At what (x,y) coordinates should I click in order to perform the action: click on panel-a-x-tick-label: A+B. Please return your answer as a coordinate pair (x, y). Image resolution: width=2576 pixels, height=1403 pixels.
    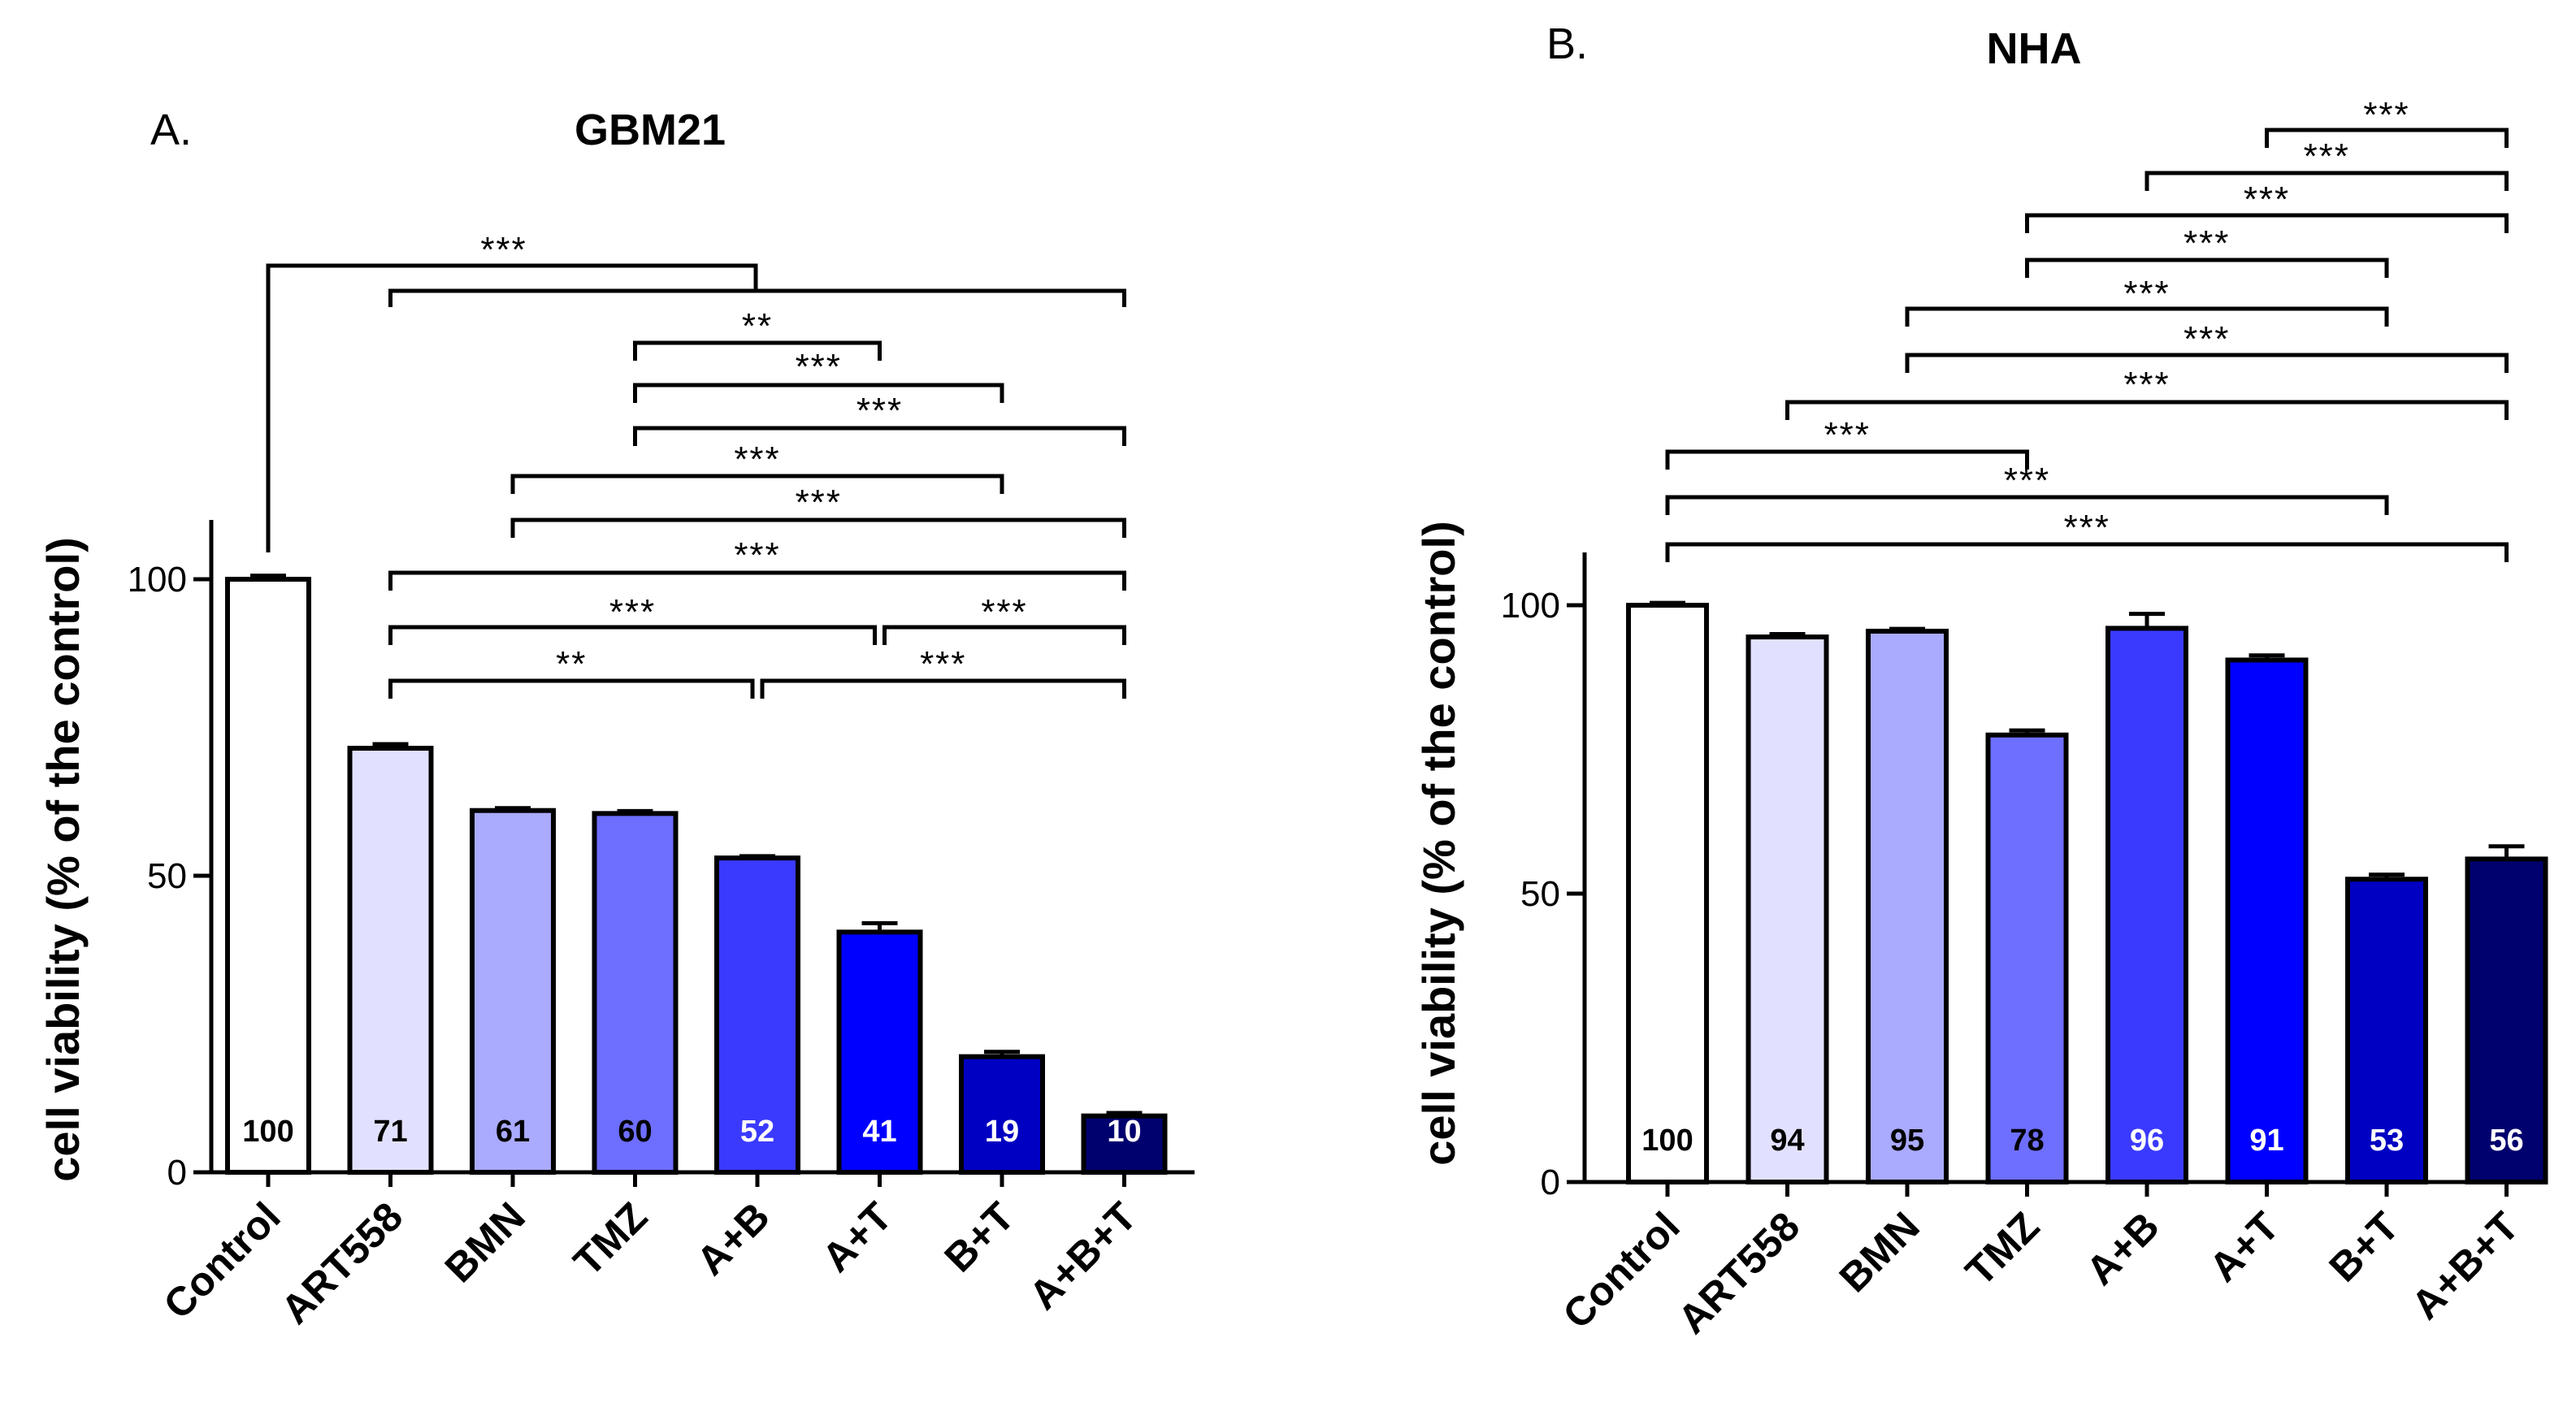
    Looking at the image, I should click on (733, 1239).